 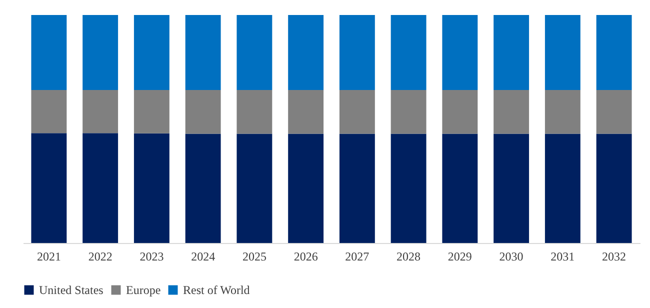 I want to click on x-tick-label: 2024, so click(x=203, y=257).